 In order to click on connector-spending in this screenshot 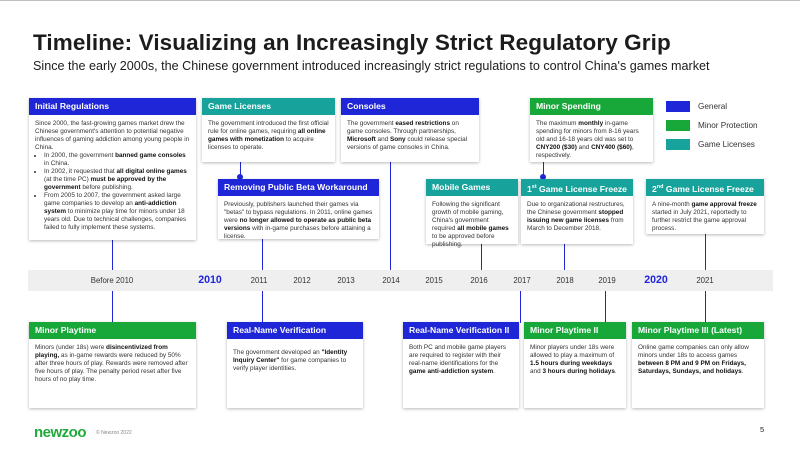, I will do `click(543, 169)`.